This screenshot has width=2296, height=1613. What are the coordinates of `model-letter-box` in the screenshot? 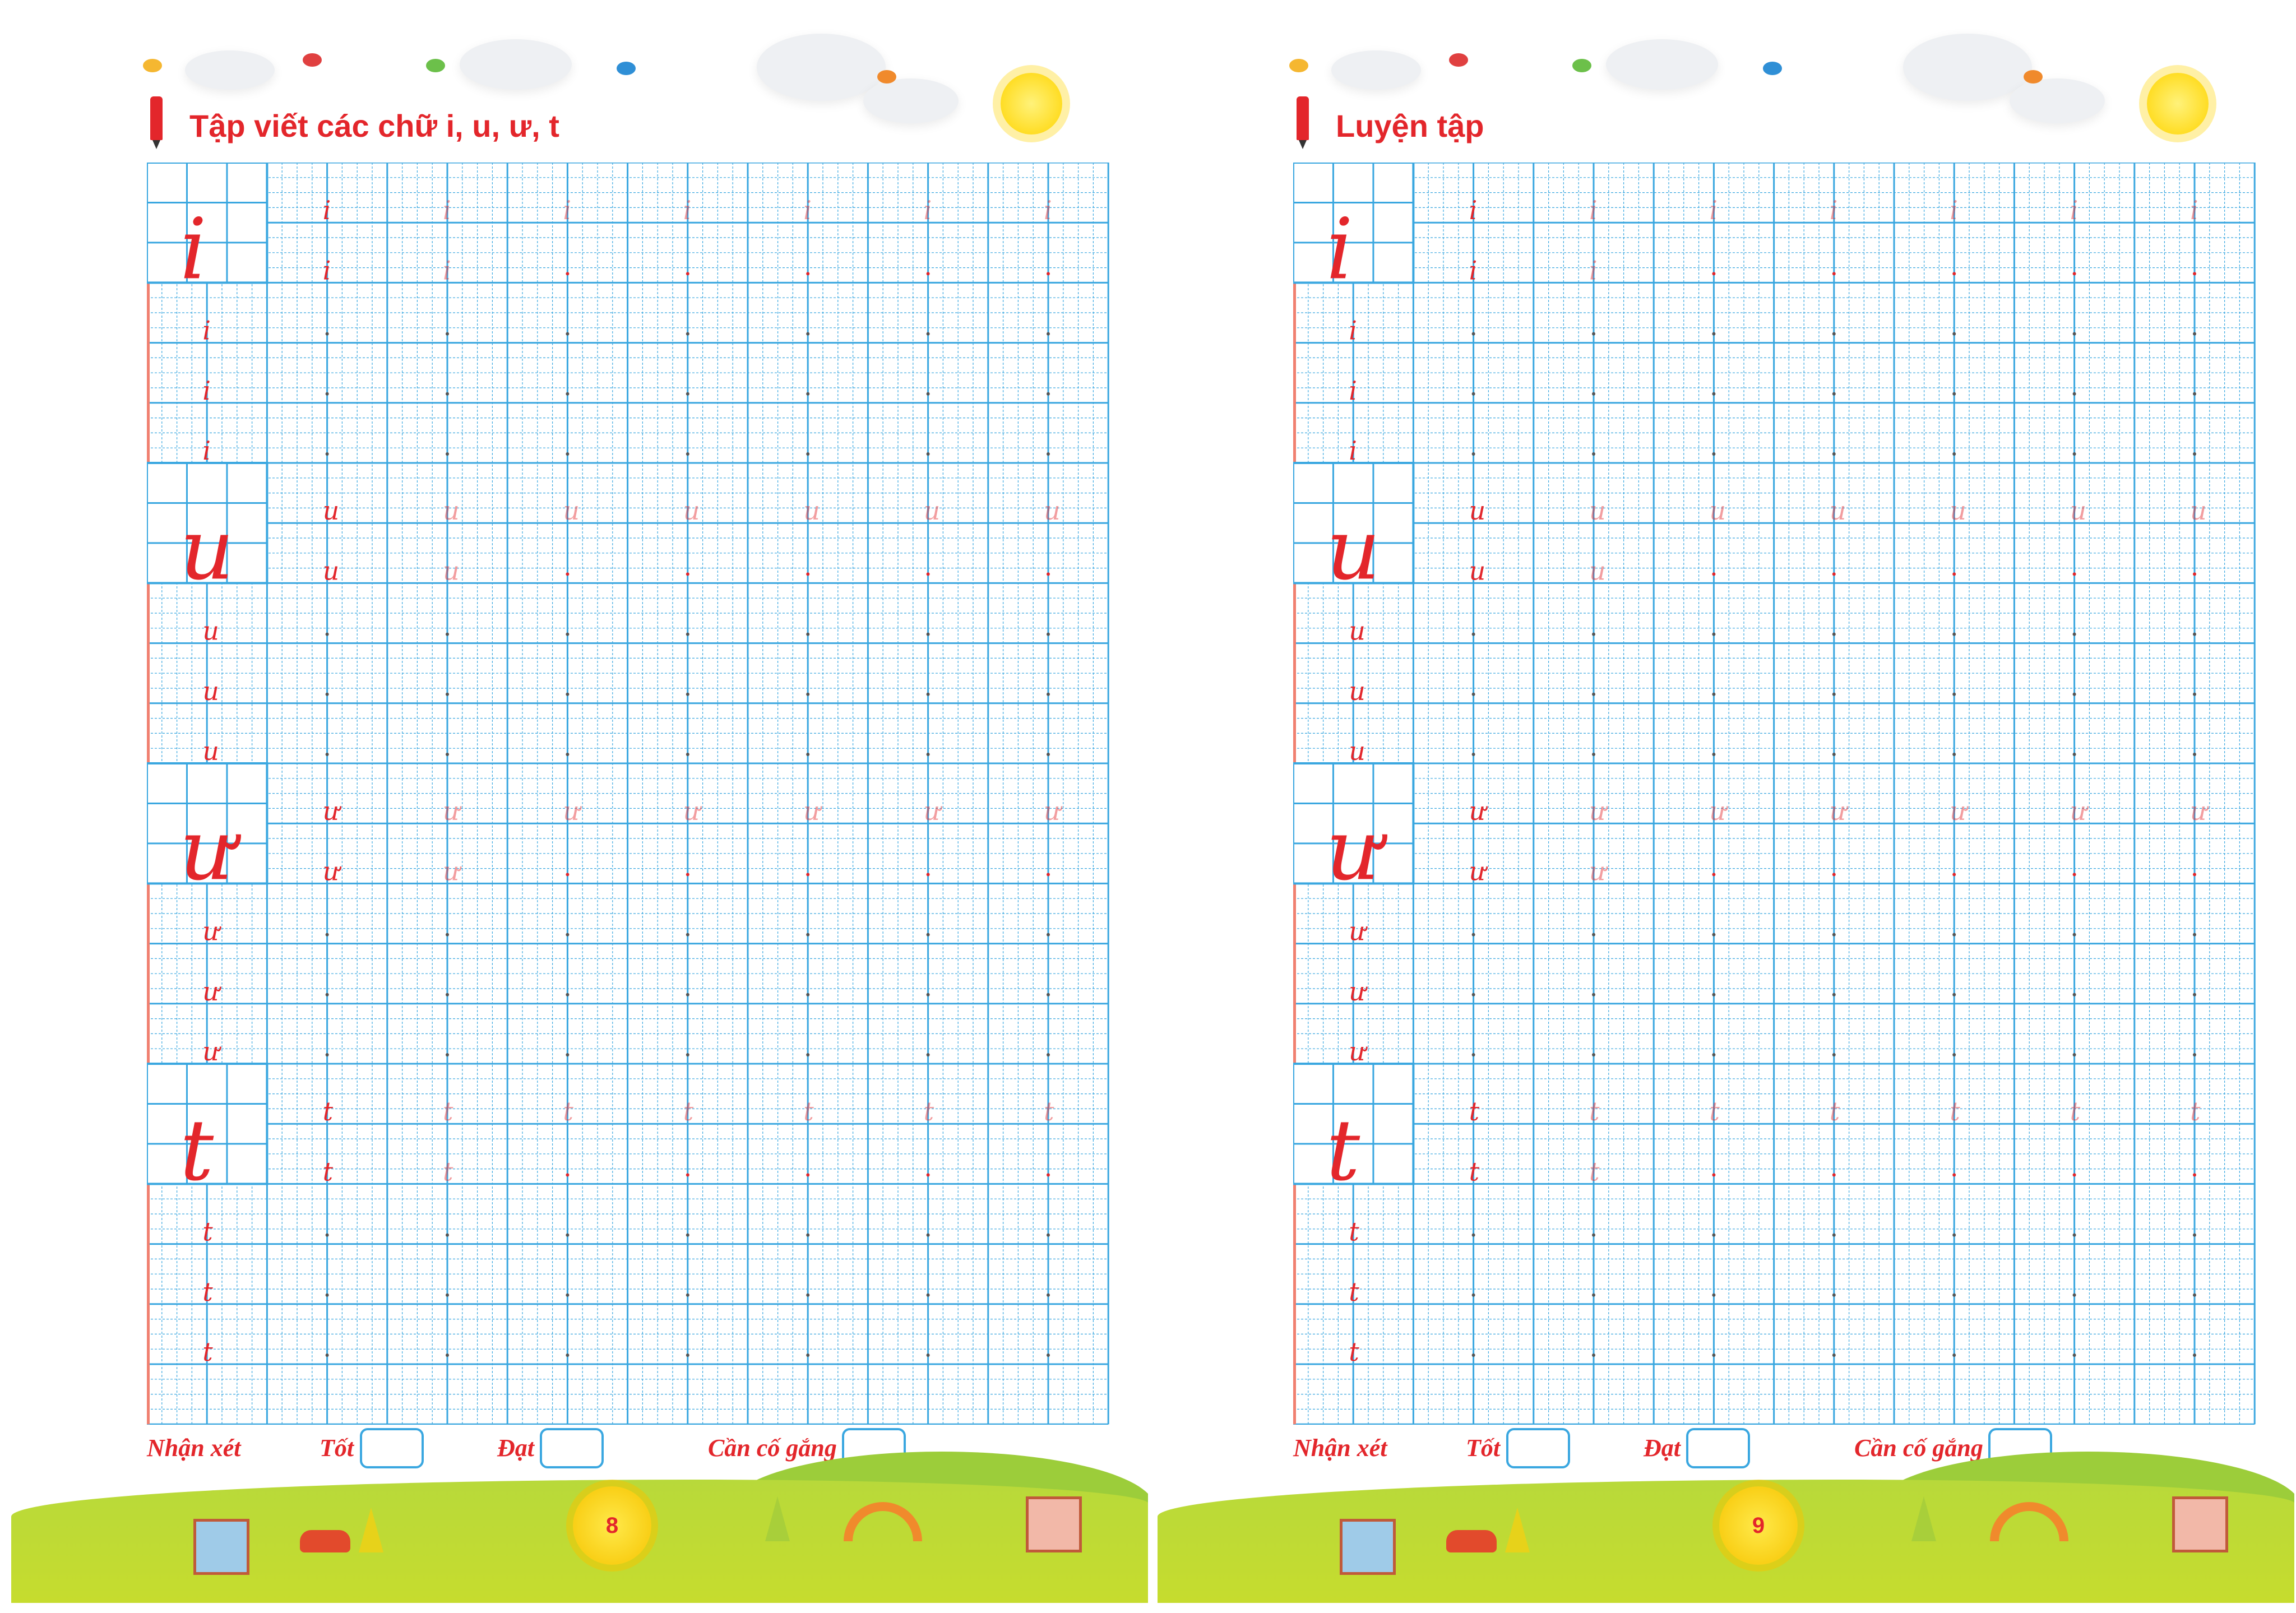 It's located at (1354, 1124).